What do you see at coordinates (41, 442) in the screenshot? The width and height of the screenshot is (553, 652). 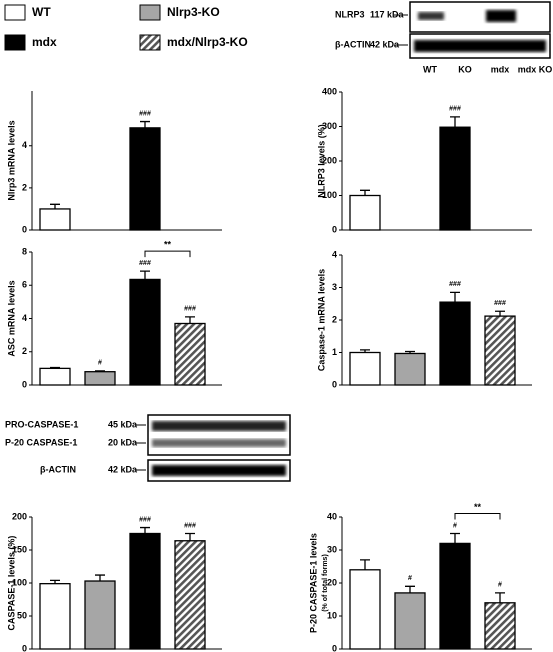 I see `blot-label: P-20 CASPASE-1` at bounding box center [41, 442].